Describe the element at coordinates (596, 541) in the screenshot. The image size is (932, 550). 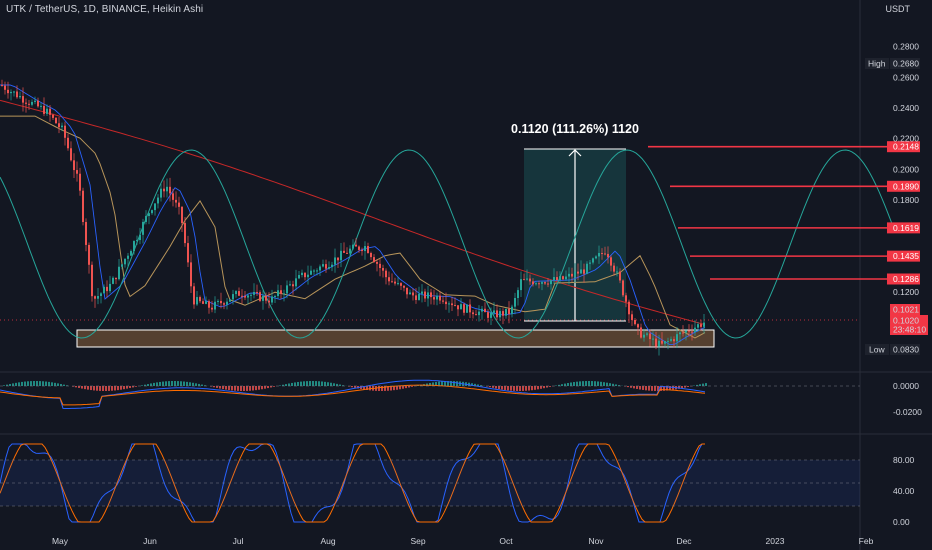
I see `time-axis-label: Nov` at that location.